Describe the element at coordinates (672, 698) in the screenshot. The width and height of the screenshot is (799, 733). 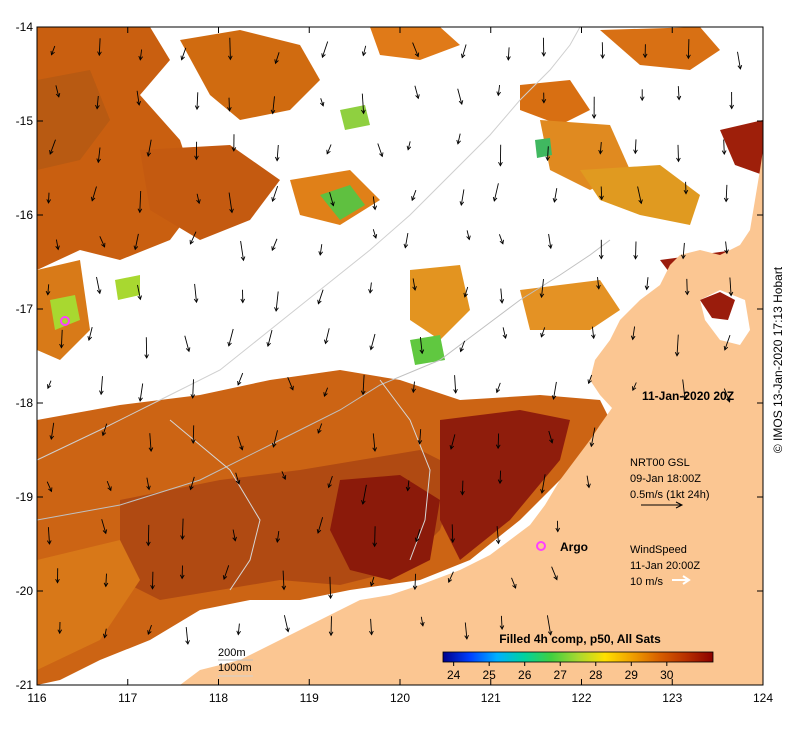
I see `lon-tick-label: 123` at that location.